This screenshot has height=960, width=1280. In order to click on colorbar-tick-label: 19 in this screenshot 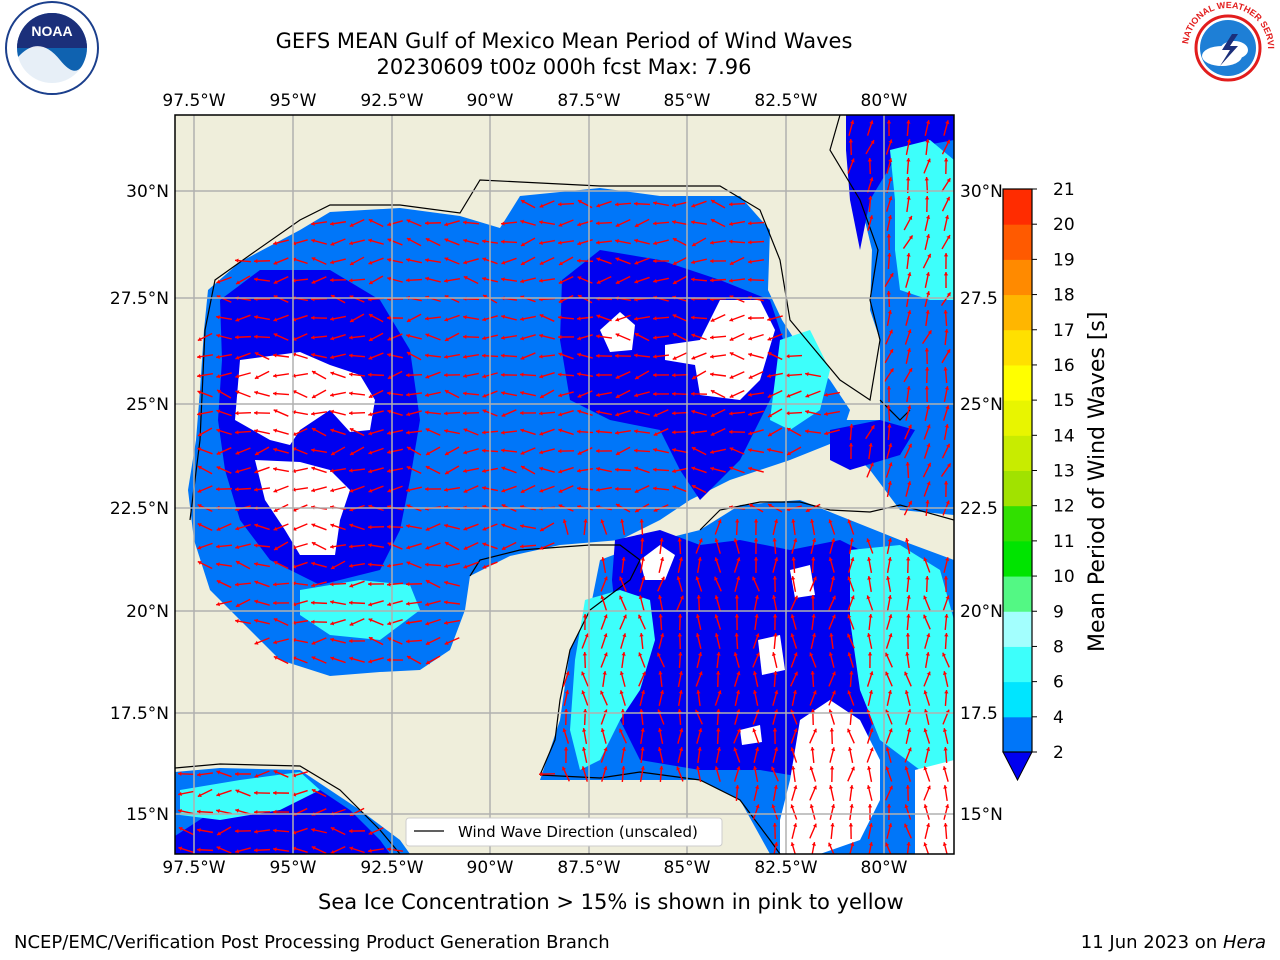, I will do `click(1064, 260)`.